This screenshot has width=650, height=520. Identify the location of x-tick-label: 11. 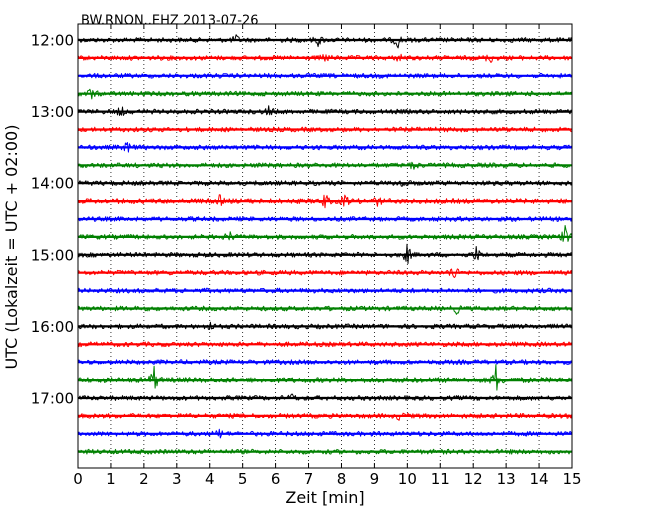
(440, 479).